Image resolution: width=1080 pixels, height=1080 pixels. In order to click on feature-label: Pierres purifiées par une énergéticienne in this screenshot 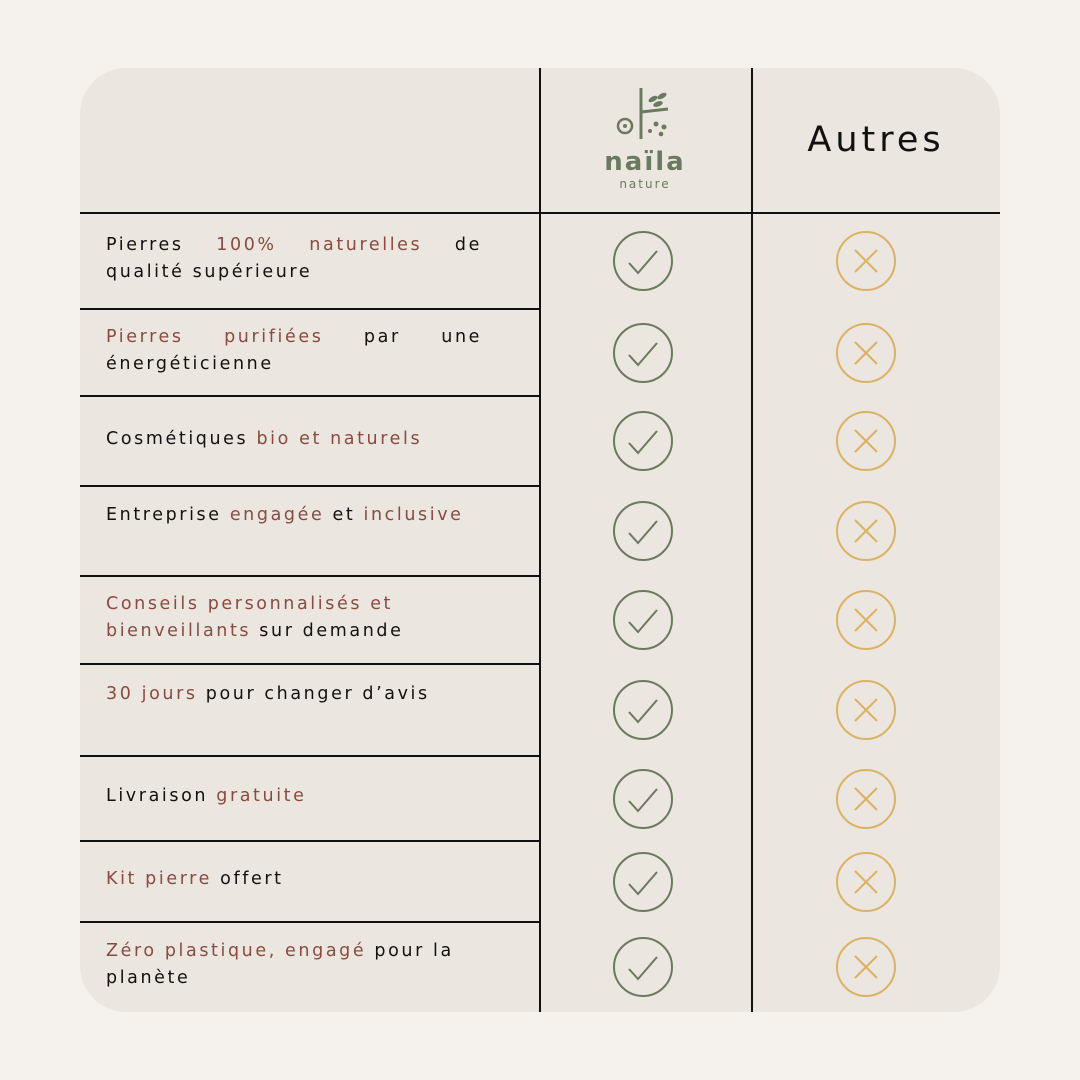, I will do `click(294, 351)`.